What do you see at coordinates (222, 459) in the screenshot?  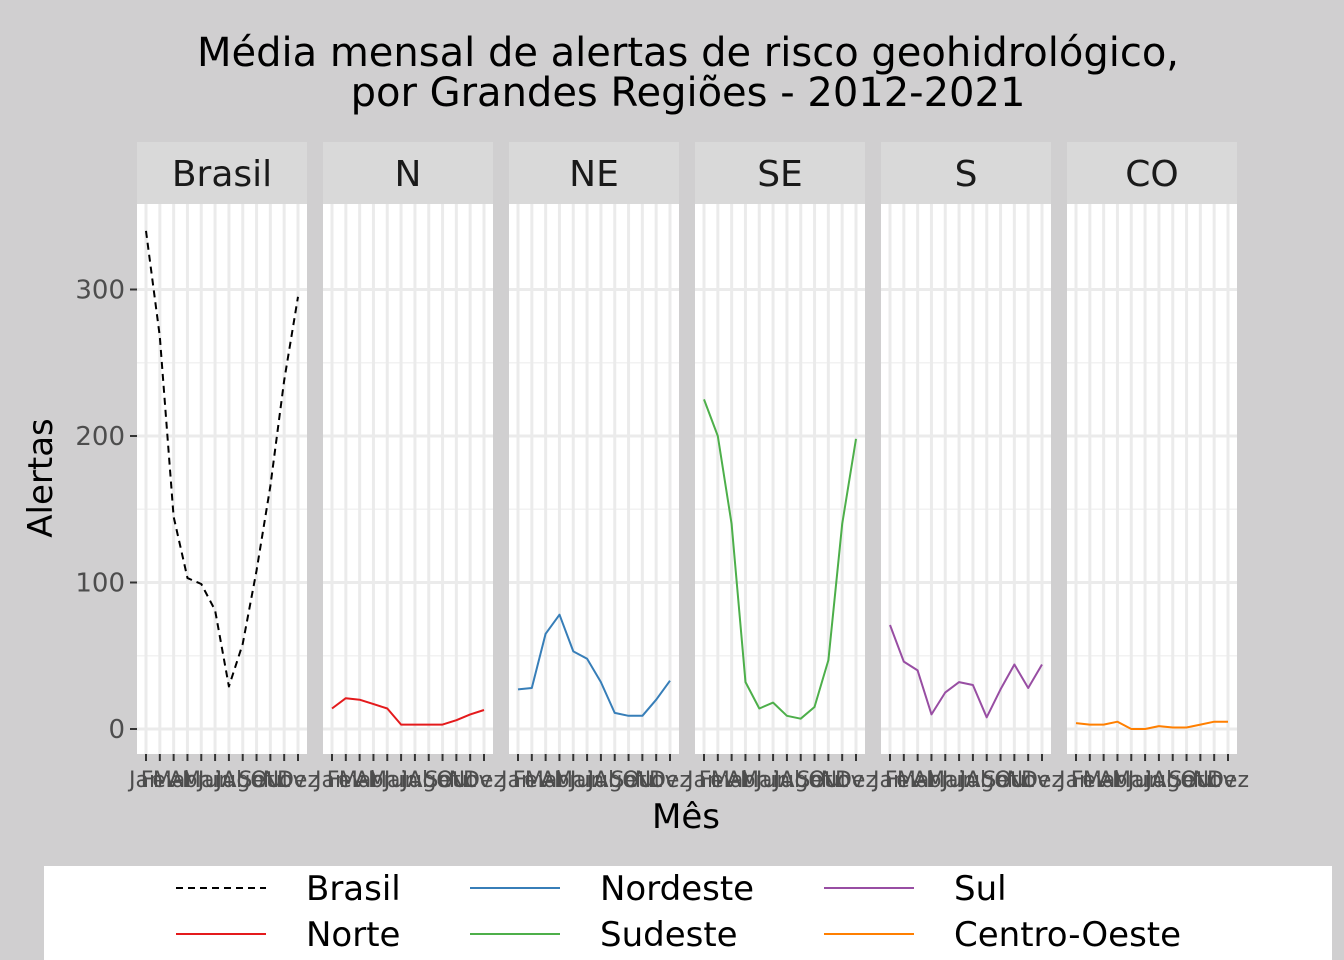 I see `series-line-brasil` at bounding box center [222, 459].